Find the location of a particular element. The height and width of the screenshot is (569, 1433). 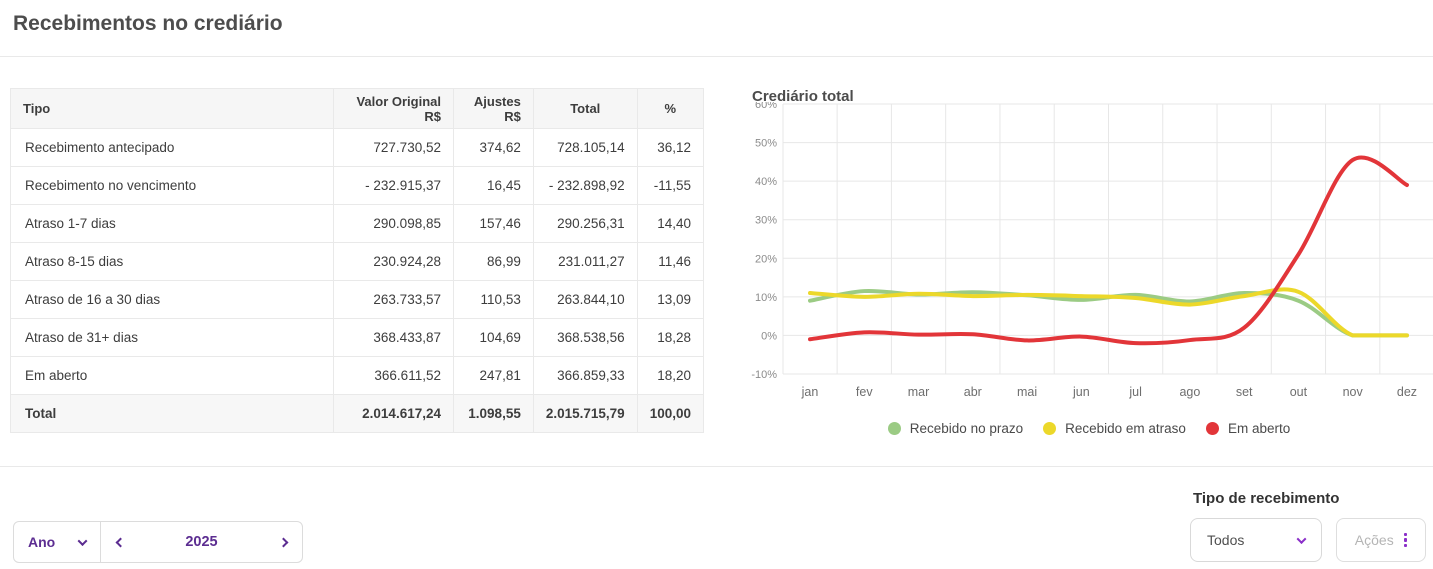

row-value-cell: 290.098,85 is located at coordinates (393, 223).